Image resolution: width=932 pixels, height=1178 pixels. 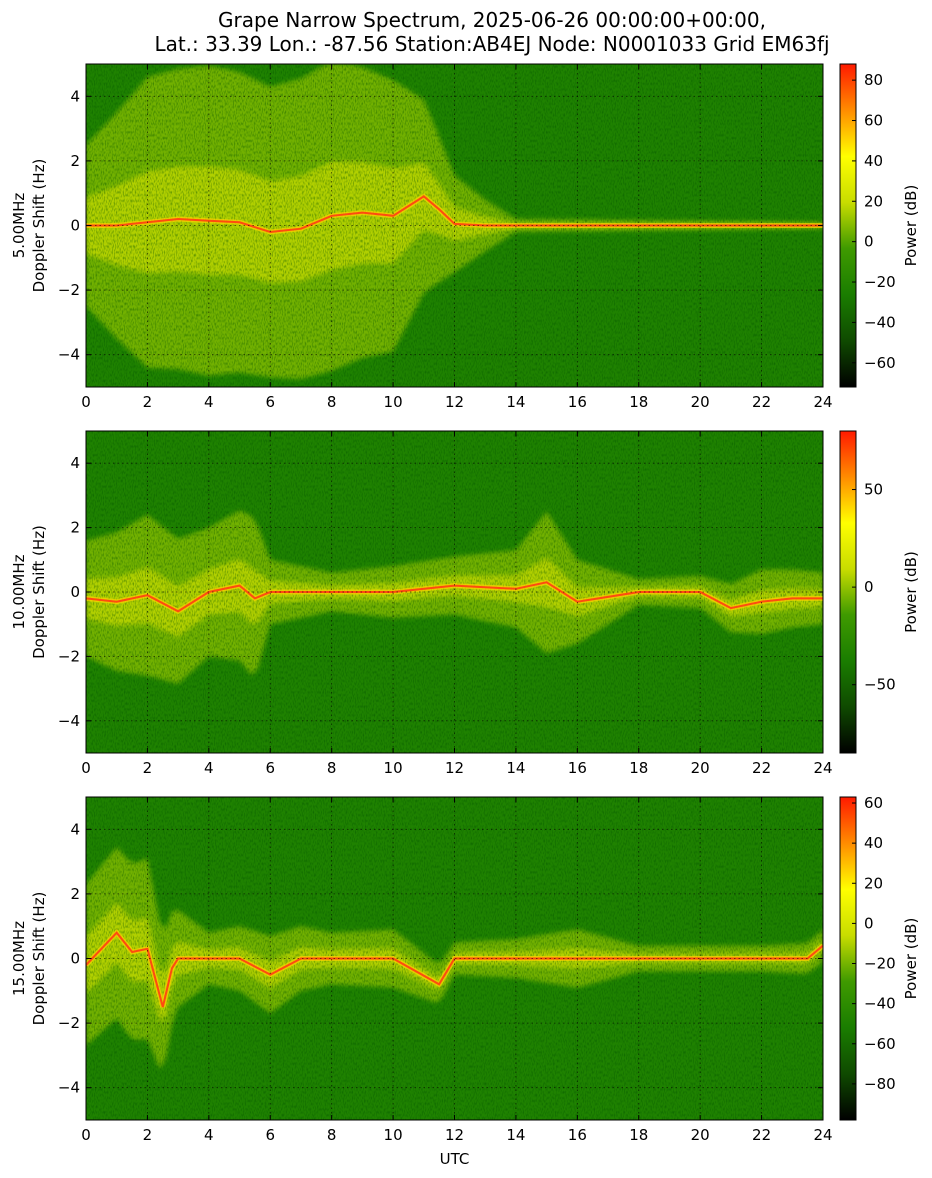 I want to click on colorbar-tick-label: −80, so click(x=880, y=1084).